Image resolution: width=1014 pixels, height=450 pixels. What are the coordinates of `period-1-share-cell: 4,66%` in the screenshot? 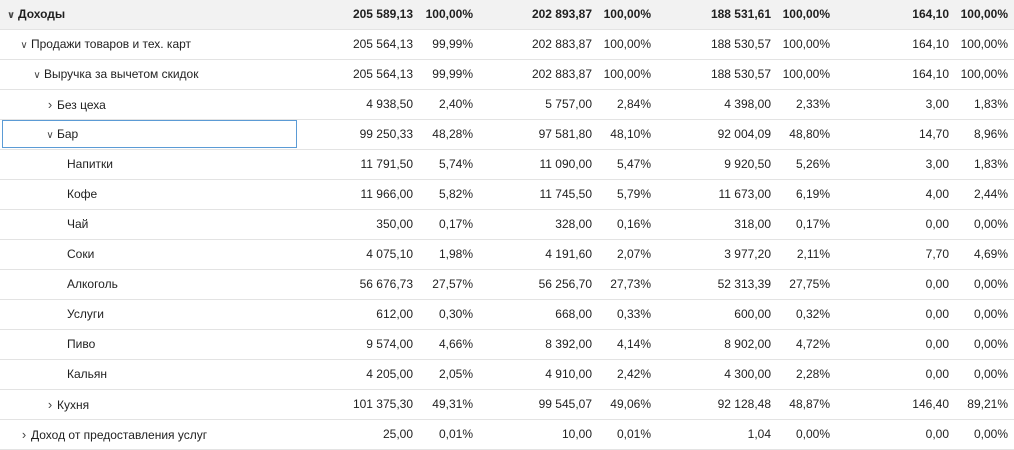 It's located at (455, 344).